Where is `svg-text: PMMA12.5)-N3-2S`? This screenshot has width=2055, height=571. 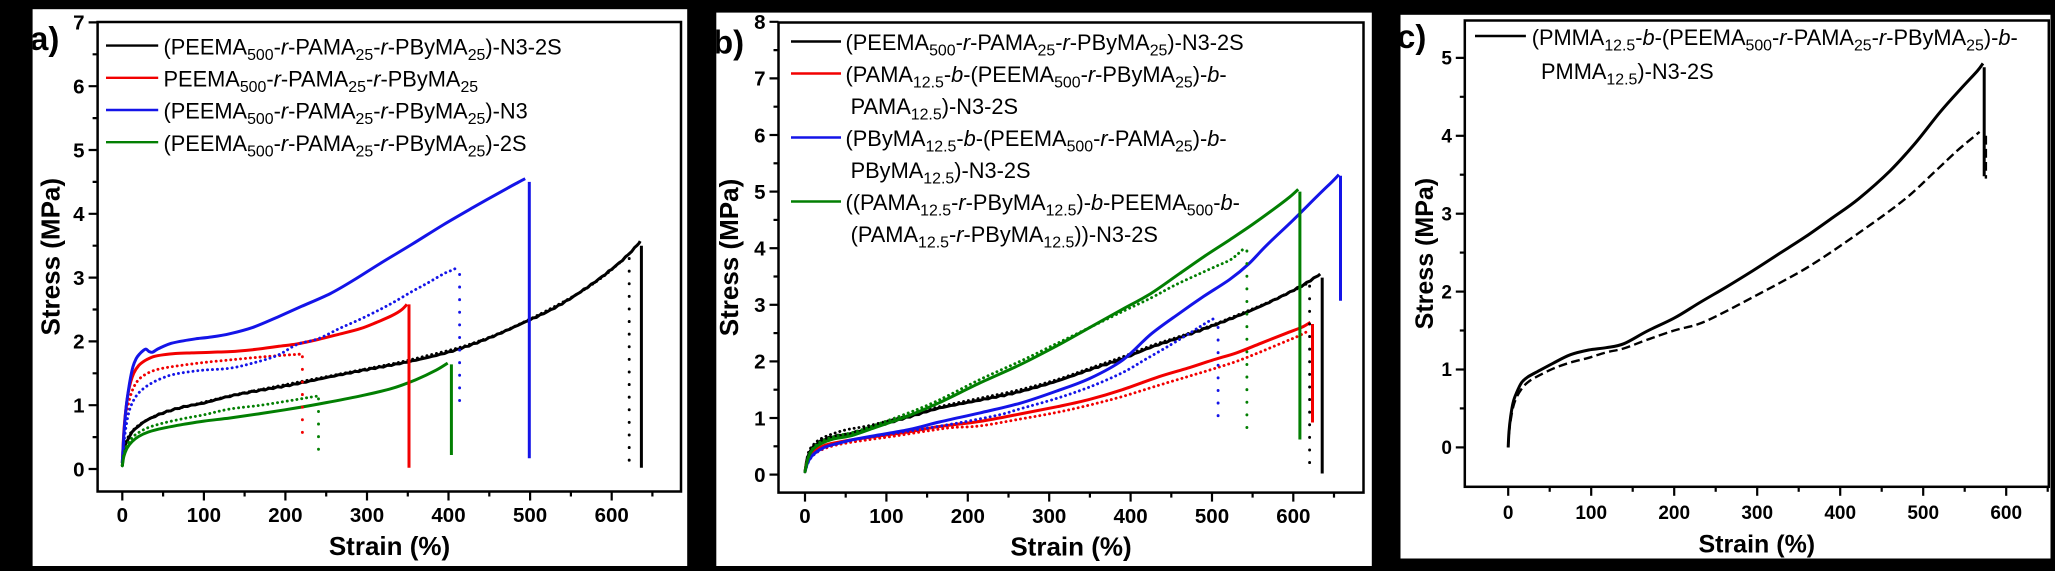
svg-text: PMMA12.5)-N3-2S is located at coordinates (1627, 74).